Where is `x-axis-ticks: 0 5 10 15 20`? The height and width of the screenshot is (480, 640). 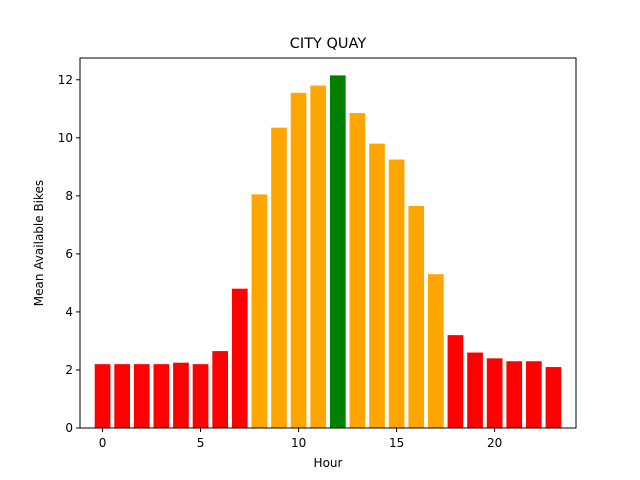
x-axis-ticks: 0 5 10 15 20 is located at coordinates (300, 439).